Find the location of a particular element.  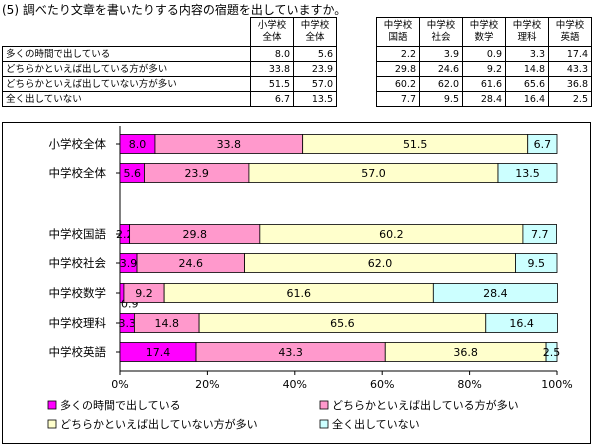

data-label: 23.9 is located at coordinates (196, 173).